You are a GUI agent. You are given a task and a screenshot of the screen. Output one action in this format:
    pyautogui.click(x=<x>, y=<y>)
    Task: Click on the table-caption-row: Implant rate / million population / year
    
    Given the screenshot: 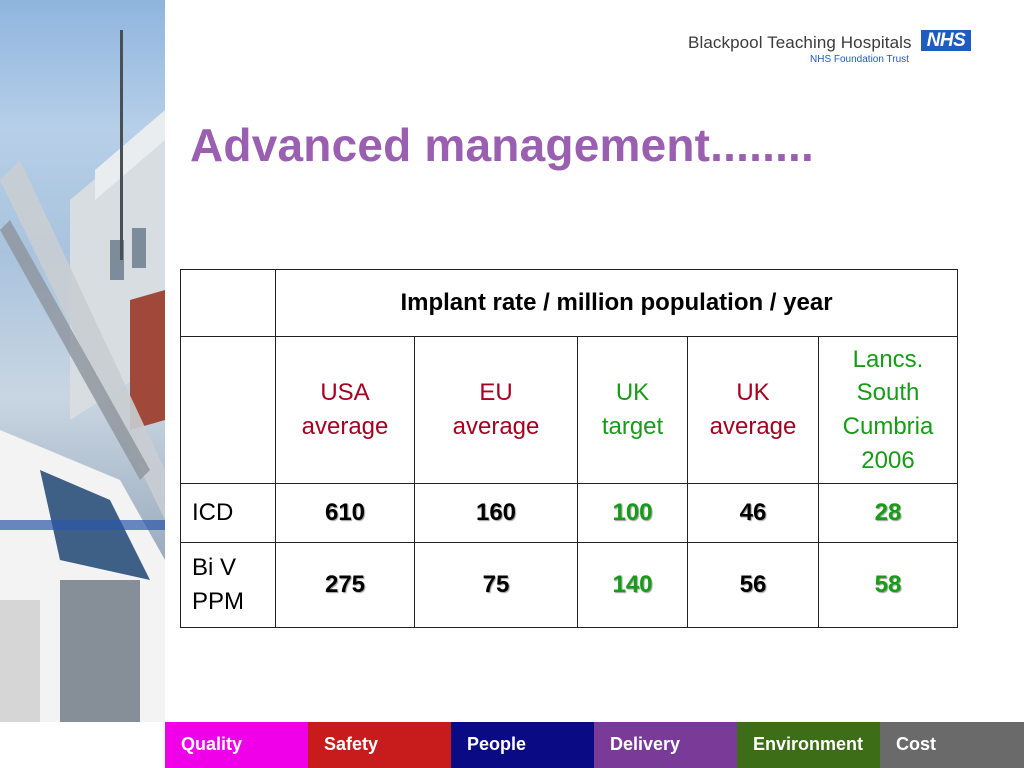 What is the action you would take?
    pyautogui.click(x=569, y=303)
    